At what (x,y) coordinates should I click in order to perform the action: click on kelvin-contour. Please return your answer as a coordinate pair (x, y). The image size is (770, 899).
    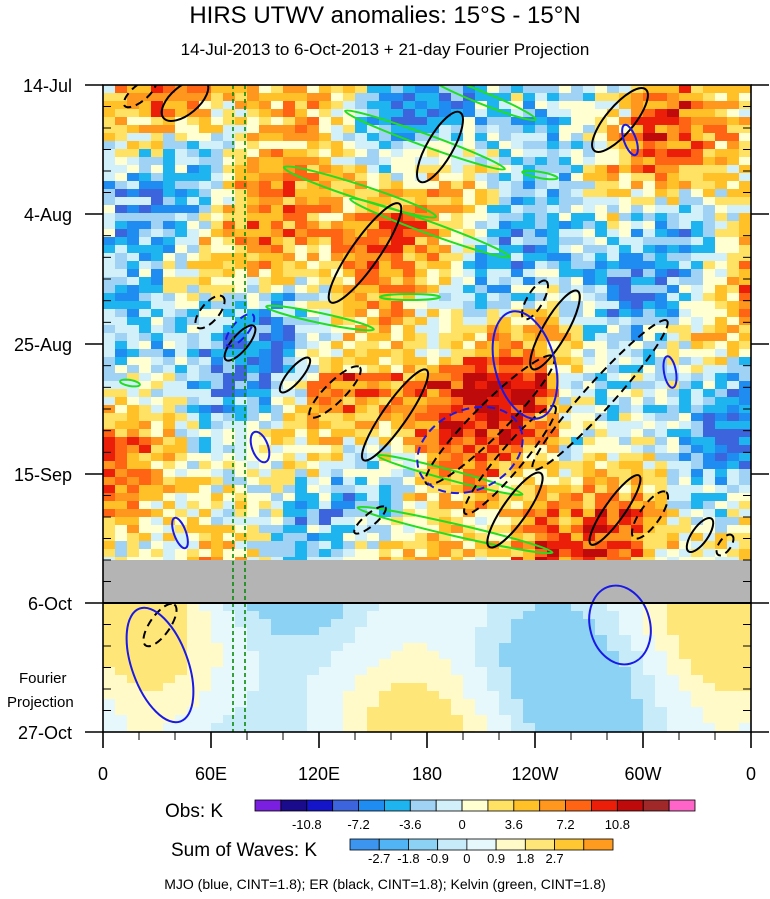
    Looking at the image, I should click on (540, 175).